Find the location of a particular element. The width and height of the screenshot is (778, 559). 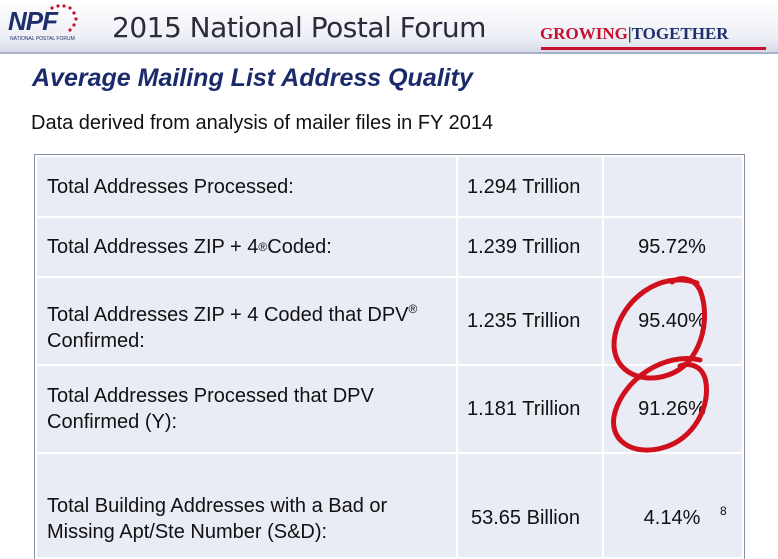

npf-logo-letters: NP is located at coordinates (25, 21).